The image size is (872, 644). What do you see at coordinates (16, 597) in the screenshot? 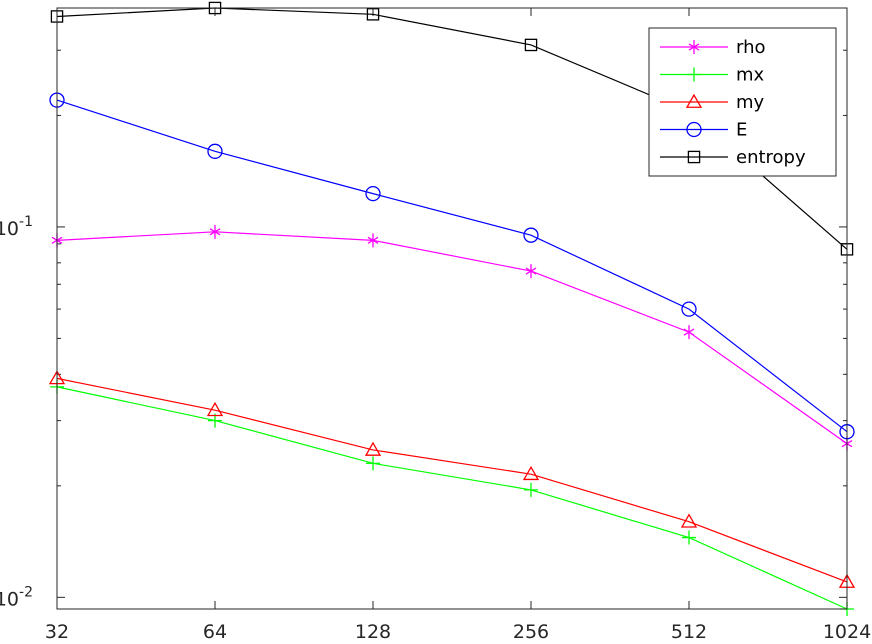
I see `y-tick-label: 10⁻²` at bounding box center [16, 597].